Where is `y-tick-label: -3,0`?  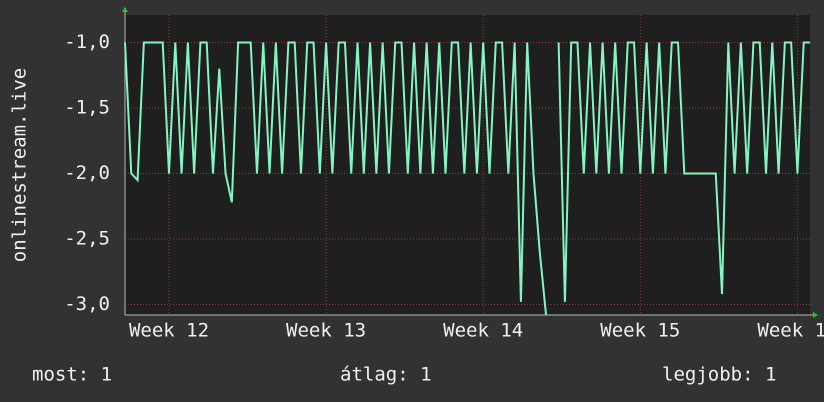
y-tick-label: -3,0 is located at coordinates (87, 304).